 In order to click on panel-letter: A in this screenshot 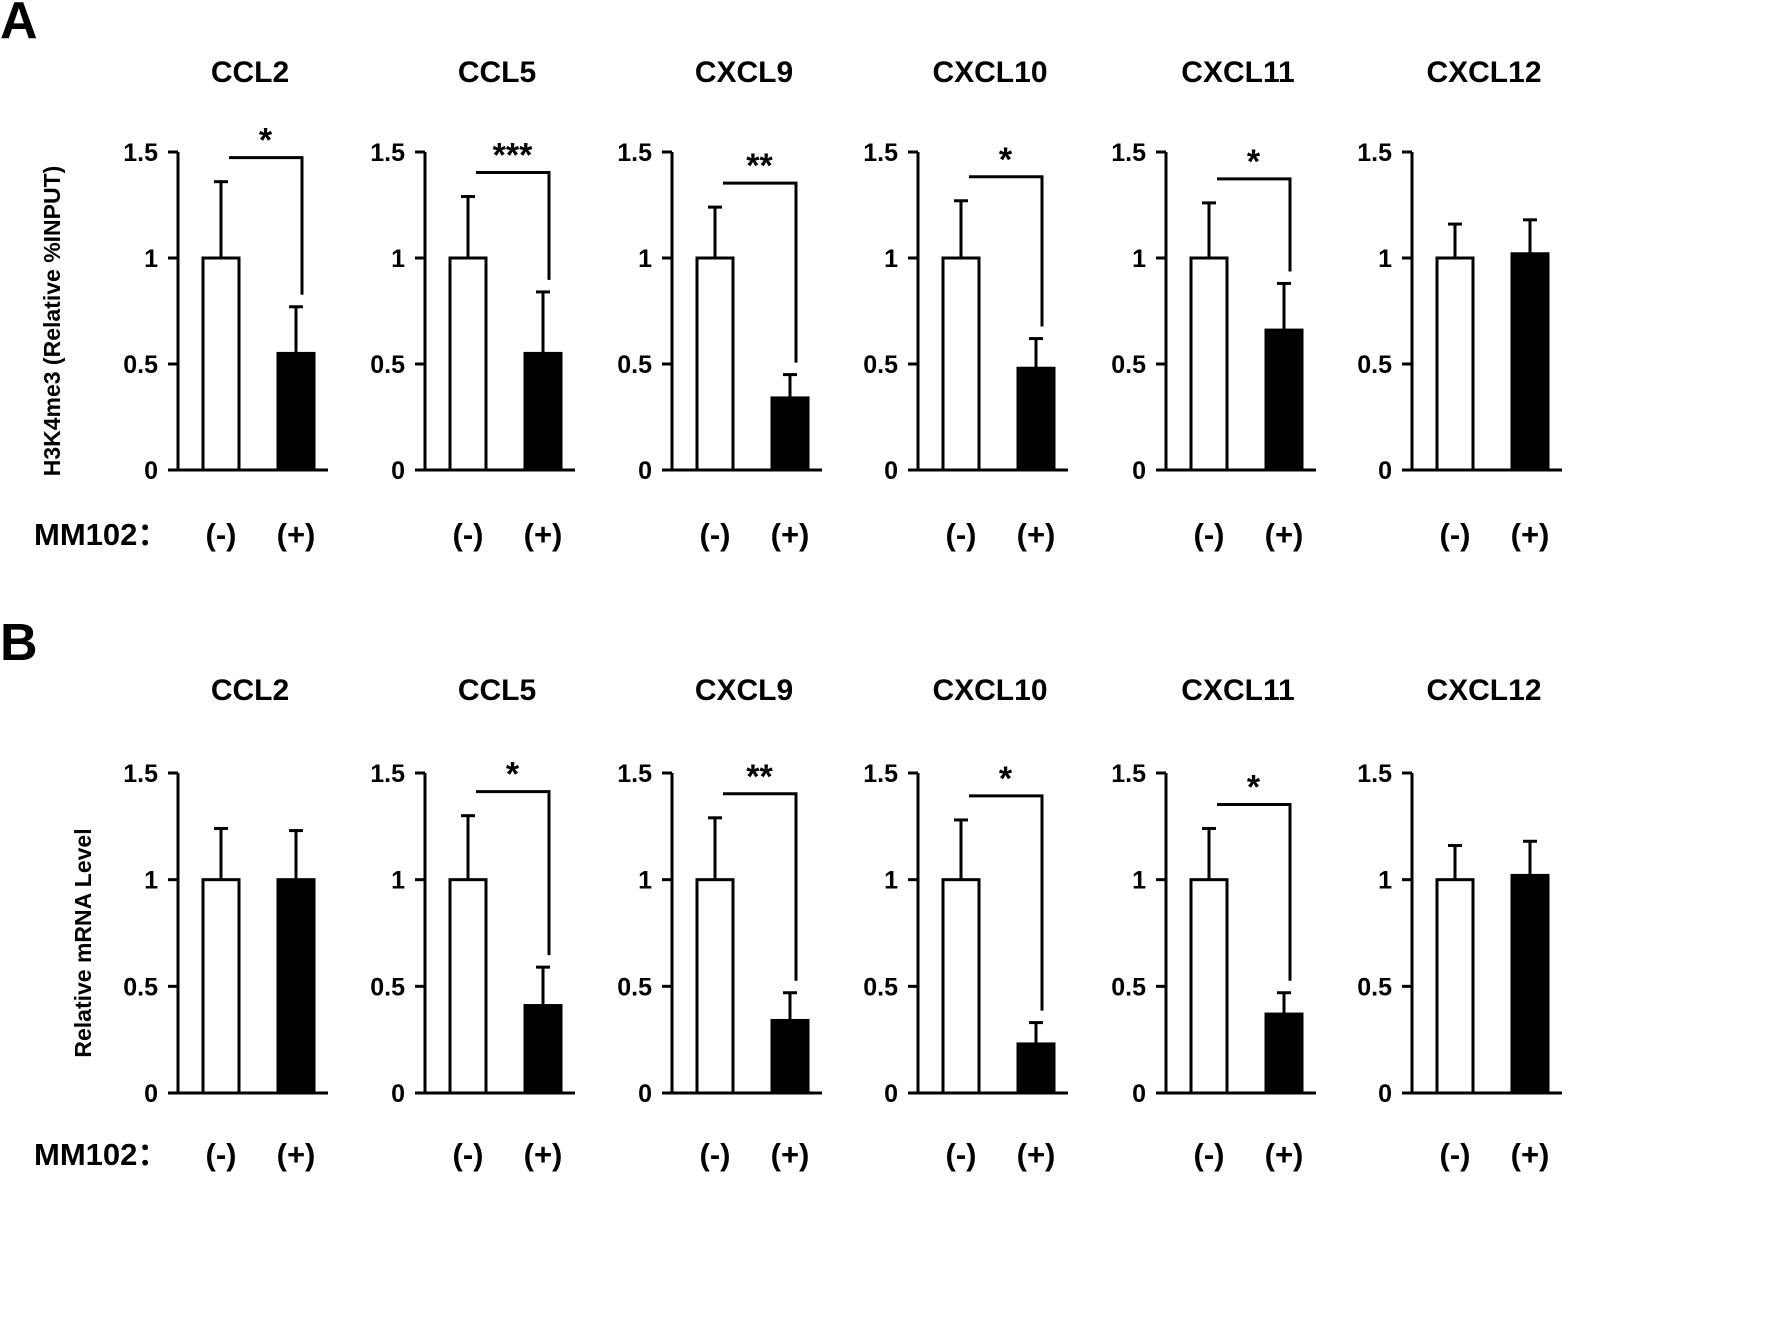, I will do `click(19, 25)`.